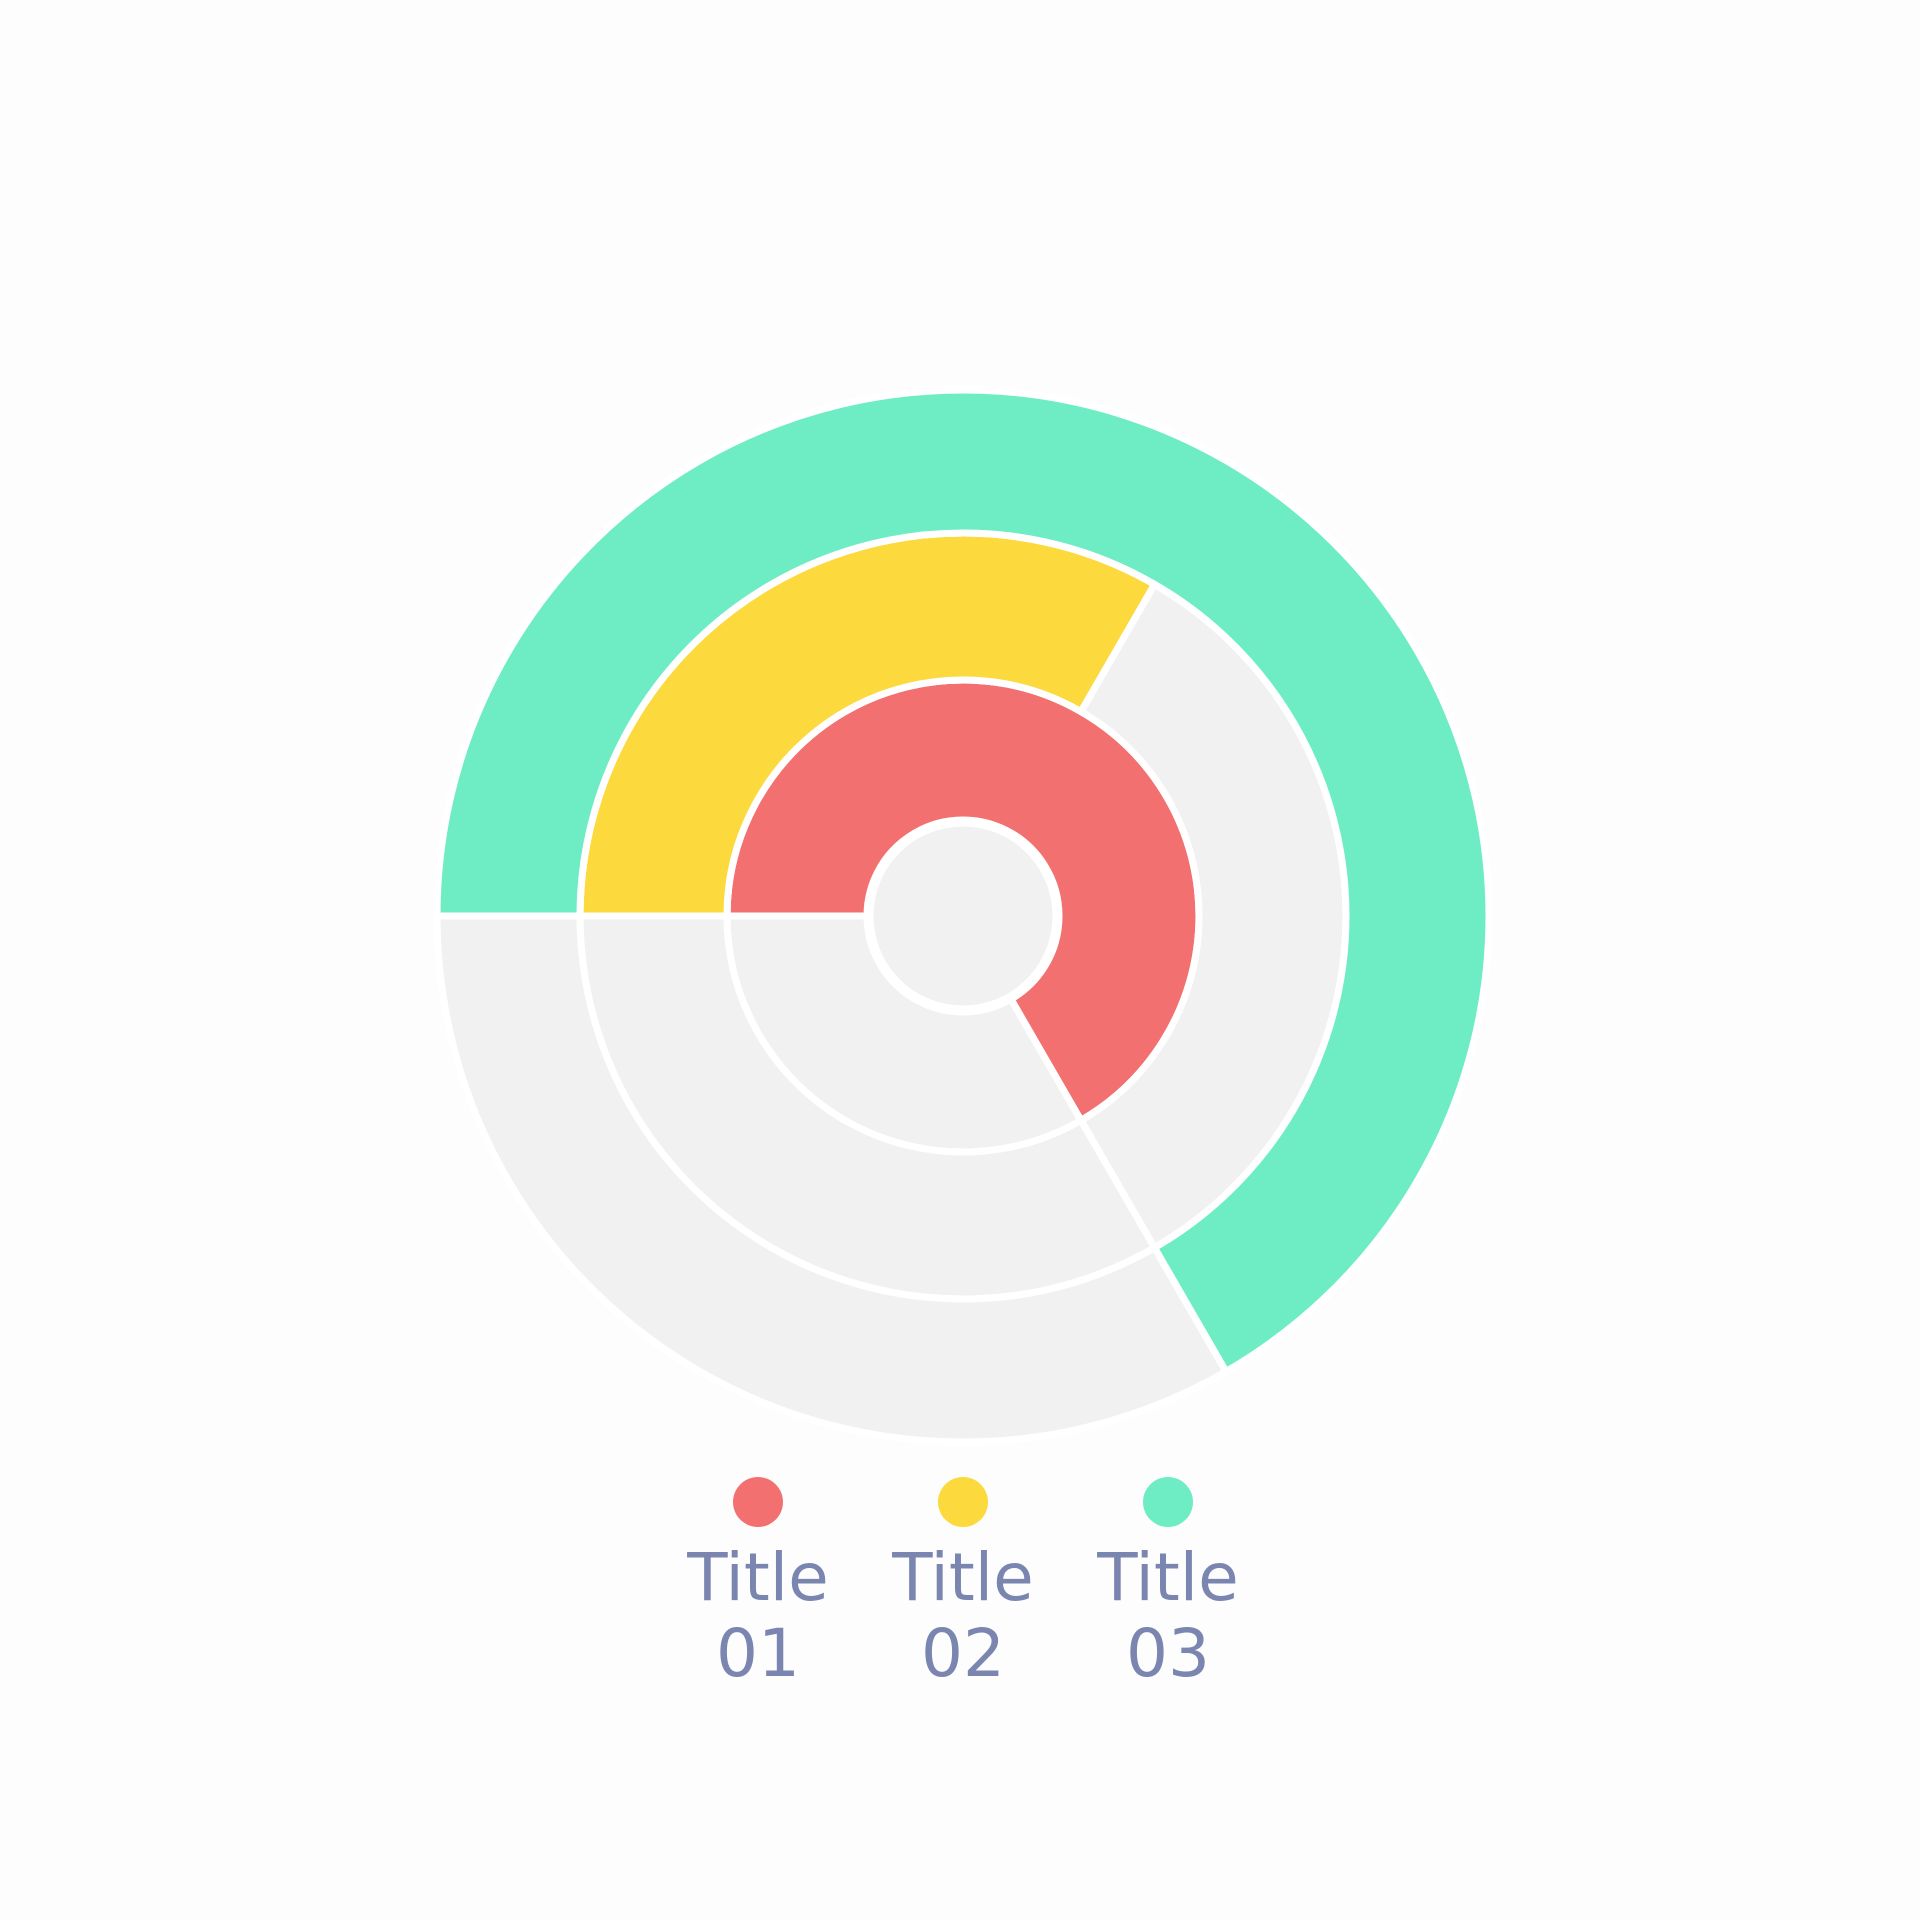 Image resolution: width=1920 pixels, height=1920 pixels. What do you see at coordinates (963, 1615) in the screenshot?
I see `legend-label: Title 02` at bounding box center [963, 1615].